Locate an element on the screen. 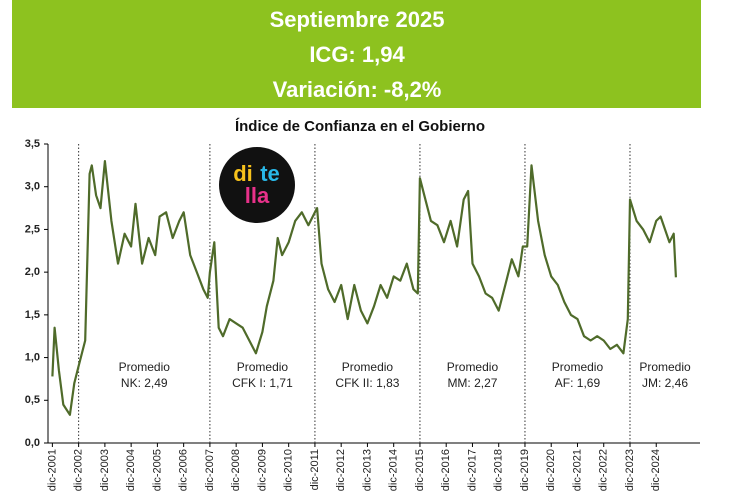  y-tick-label: 3,5 is located at coordinates (32, 144).